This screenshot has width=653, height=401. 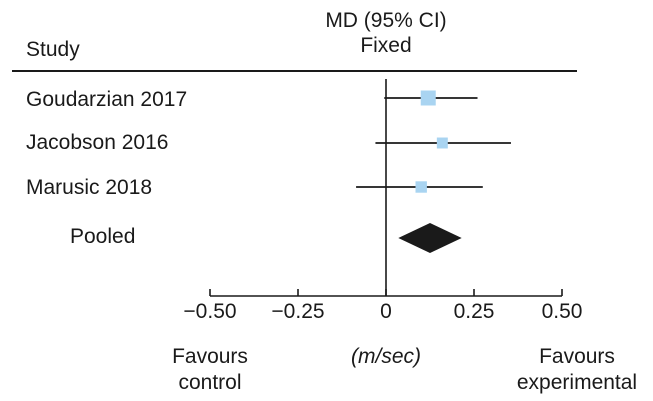 What do you see at coordinates (106, 99) in the screenshot?
I see `study-label-goudarzian: Goudarzian 2017` at bounding box center [106, 99].